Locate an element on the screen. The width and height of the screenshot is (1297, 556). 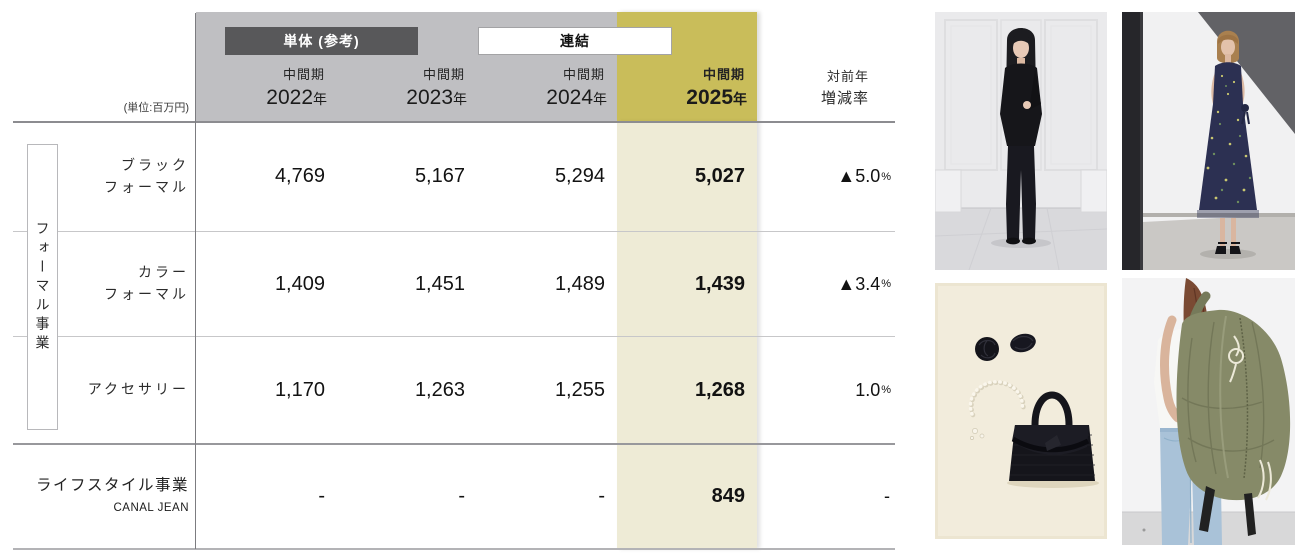
year-label: 2022 is located at coordinates (289, 97).